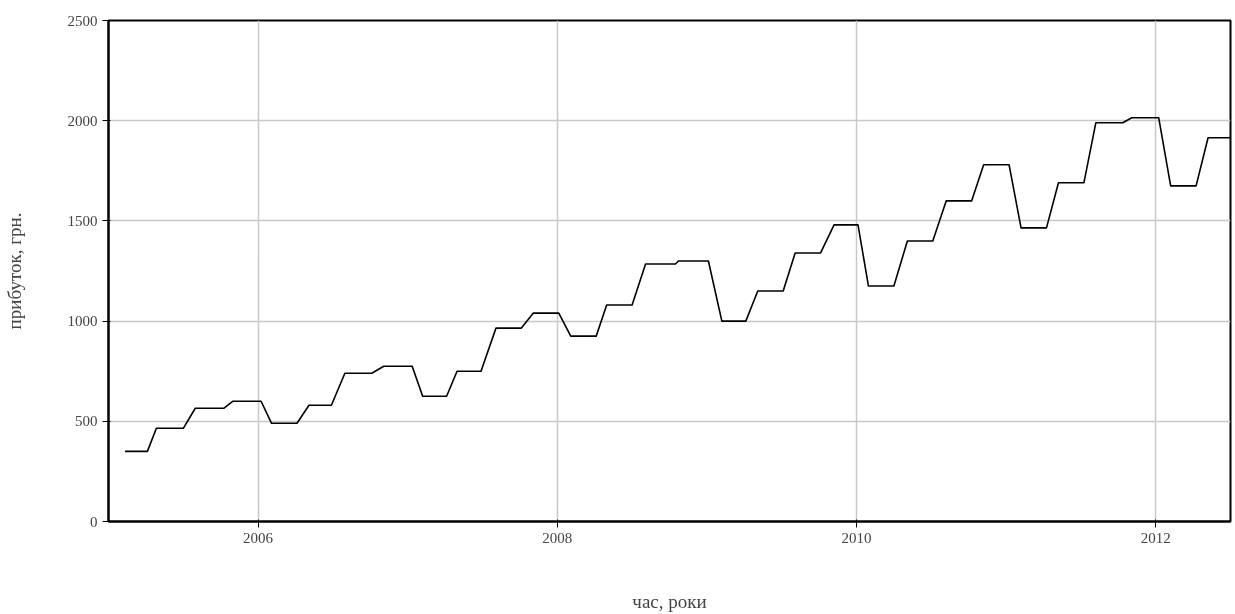  What do you see at coordinates (669, 601) in the screenshot?
I see `x-axis-title: час, роки` at bounding box center [669, 601].